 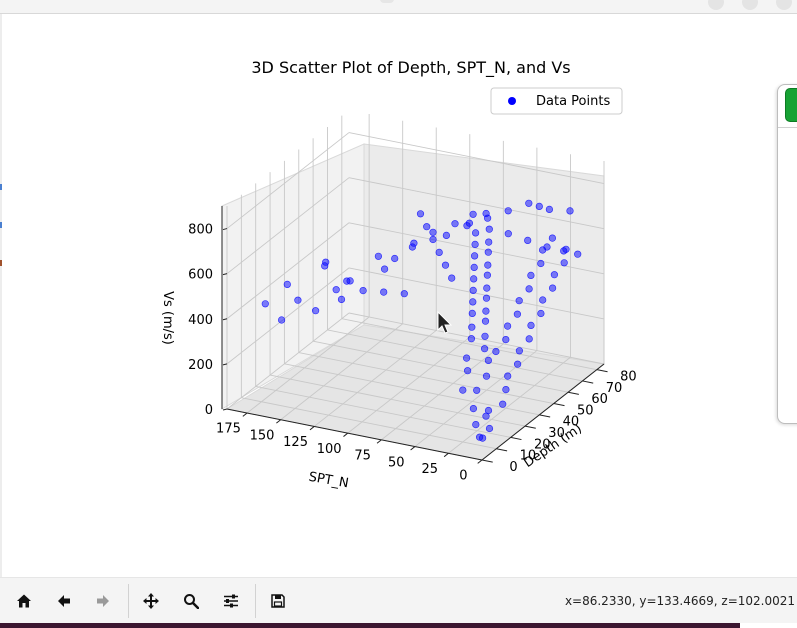 What do you see at coordinates (167, 318) in the screenshot?
I see `z-axis-label: Vs (m/s)` at bounding box center [167, 318].